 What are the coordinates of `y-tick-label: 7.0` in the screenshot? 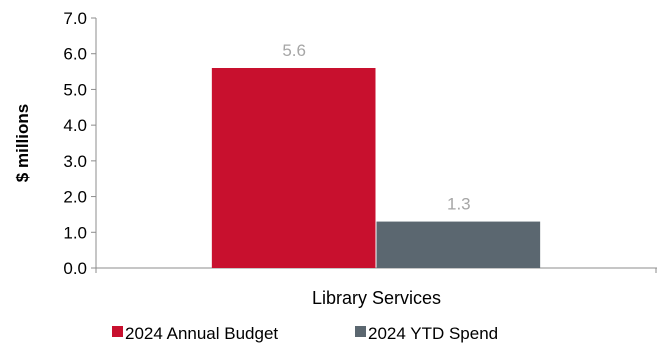 It's located at (75, 18).